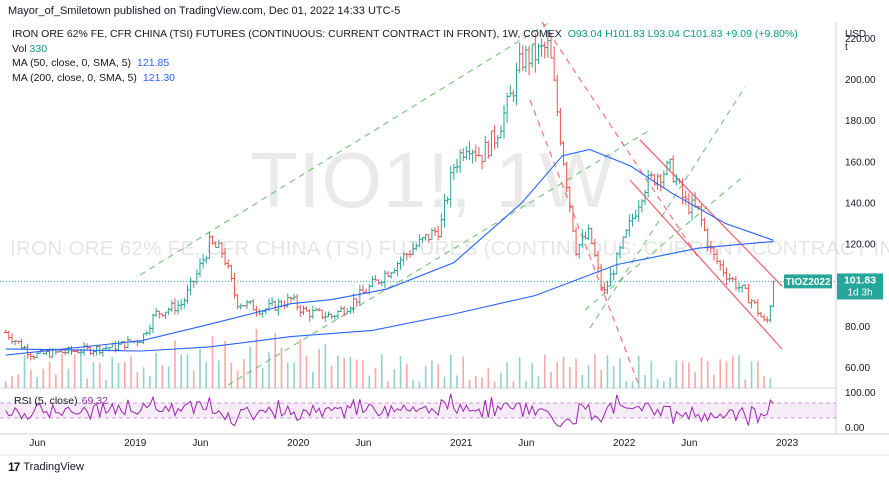 The height and width of the screenshot is (480, 889). Describe the element at coordinates (38, 48) in the screenshot. I see `legend-vol-value: 330` at that location.